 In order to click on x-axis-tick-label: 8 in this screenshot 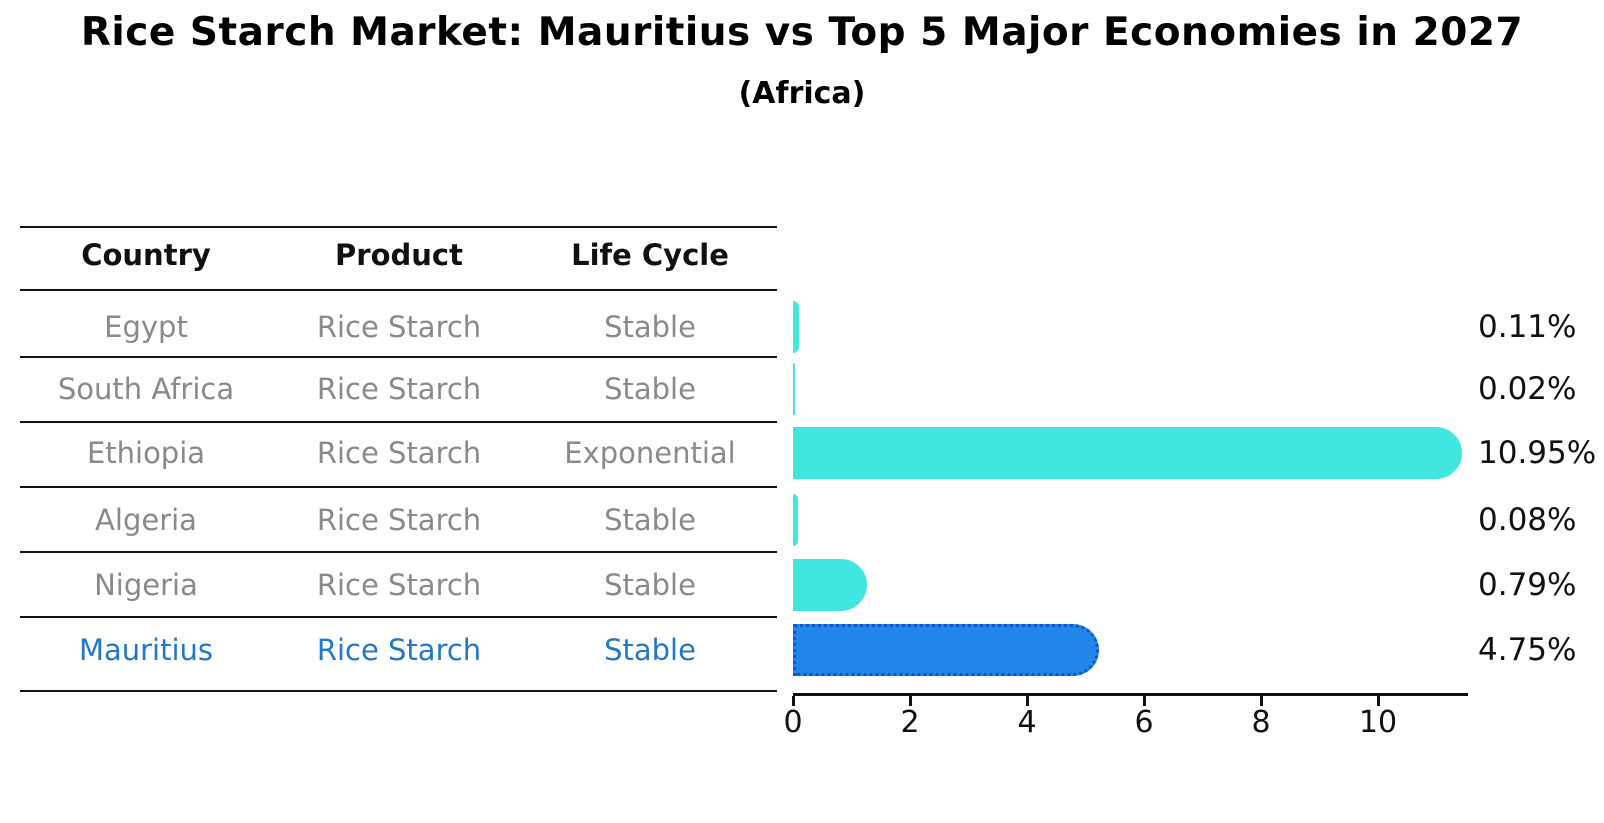, I will do `click(1261, 722)`.